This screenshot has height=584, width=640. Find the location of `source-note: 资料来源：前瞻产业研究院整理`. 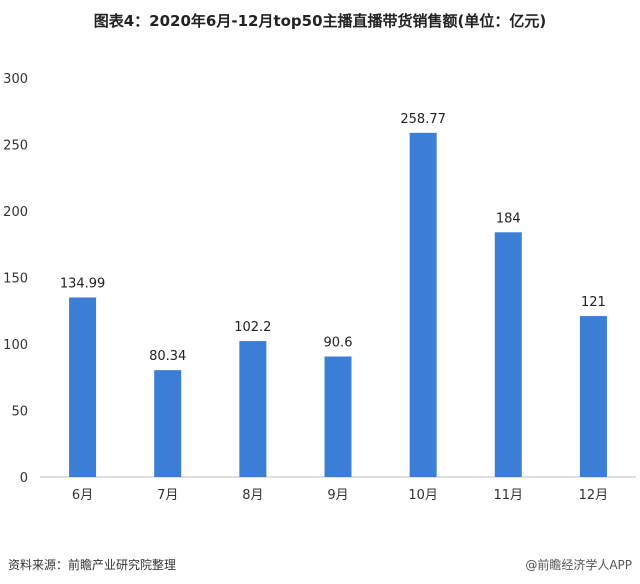

source-note: 资料来源：前瞻产业研究院整理 is located at coordinates (92, 565).